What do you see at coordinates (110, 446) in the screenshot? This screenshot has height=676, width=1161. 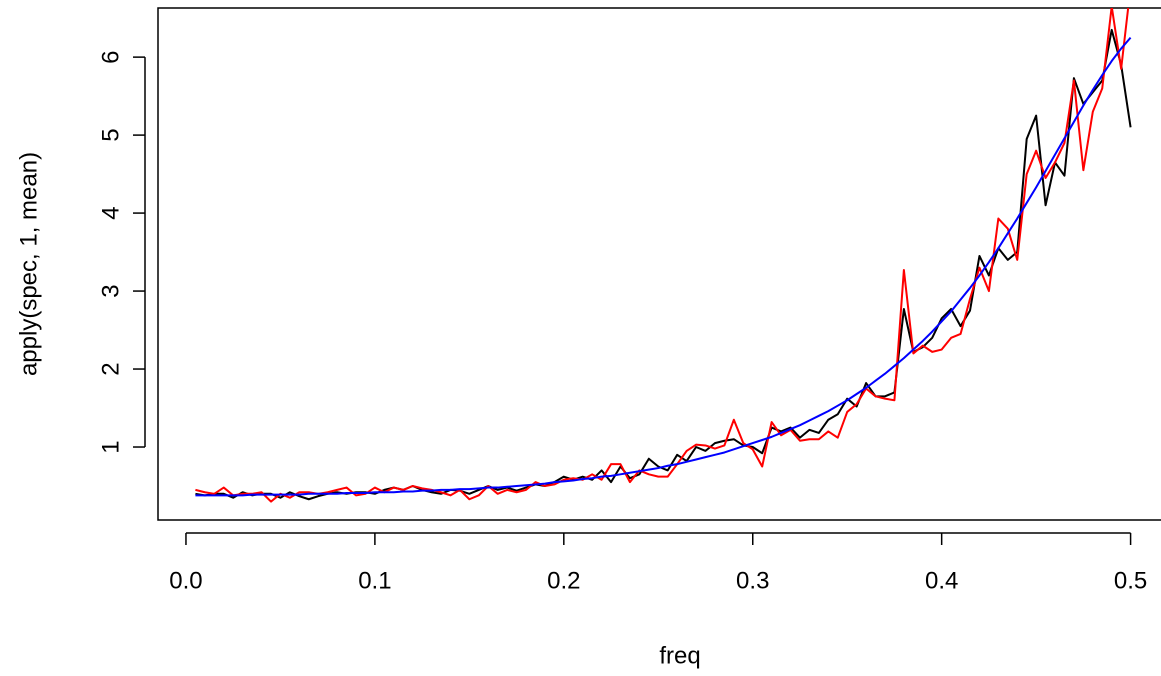 I see `y-tick-label: 1` at bounding box center [110, 446].